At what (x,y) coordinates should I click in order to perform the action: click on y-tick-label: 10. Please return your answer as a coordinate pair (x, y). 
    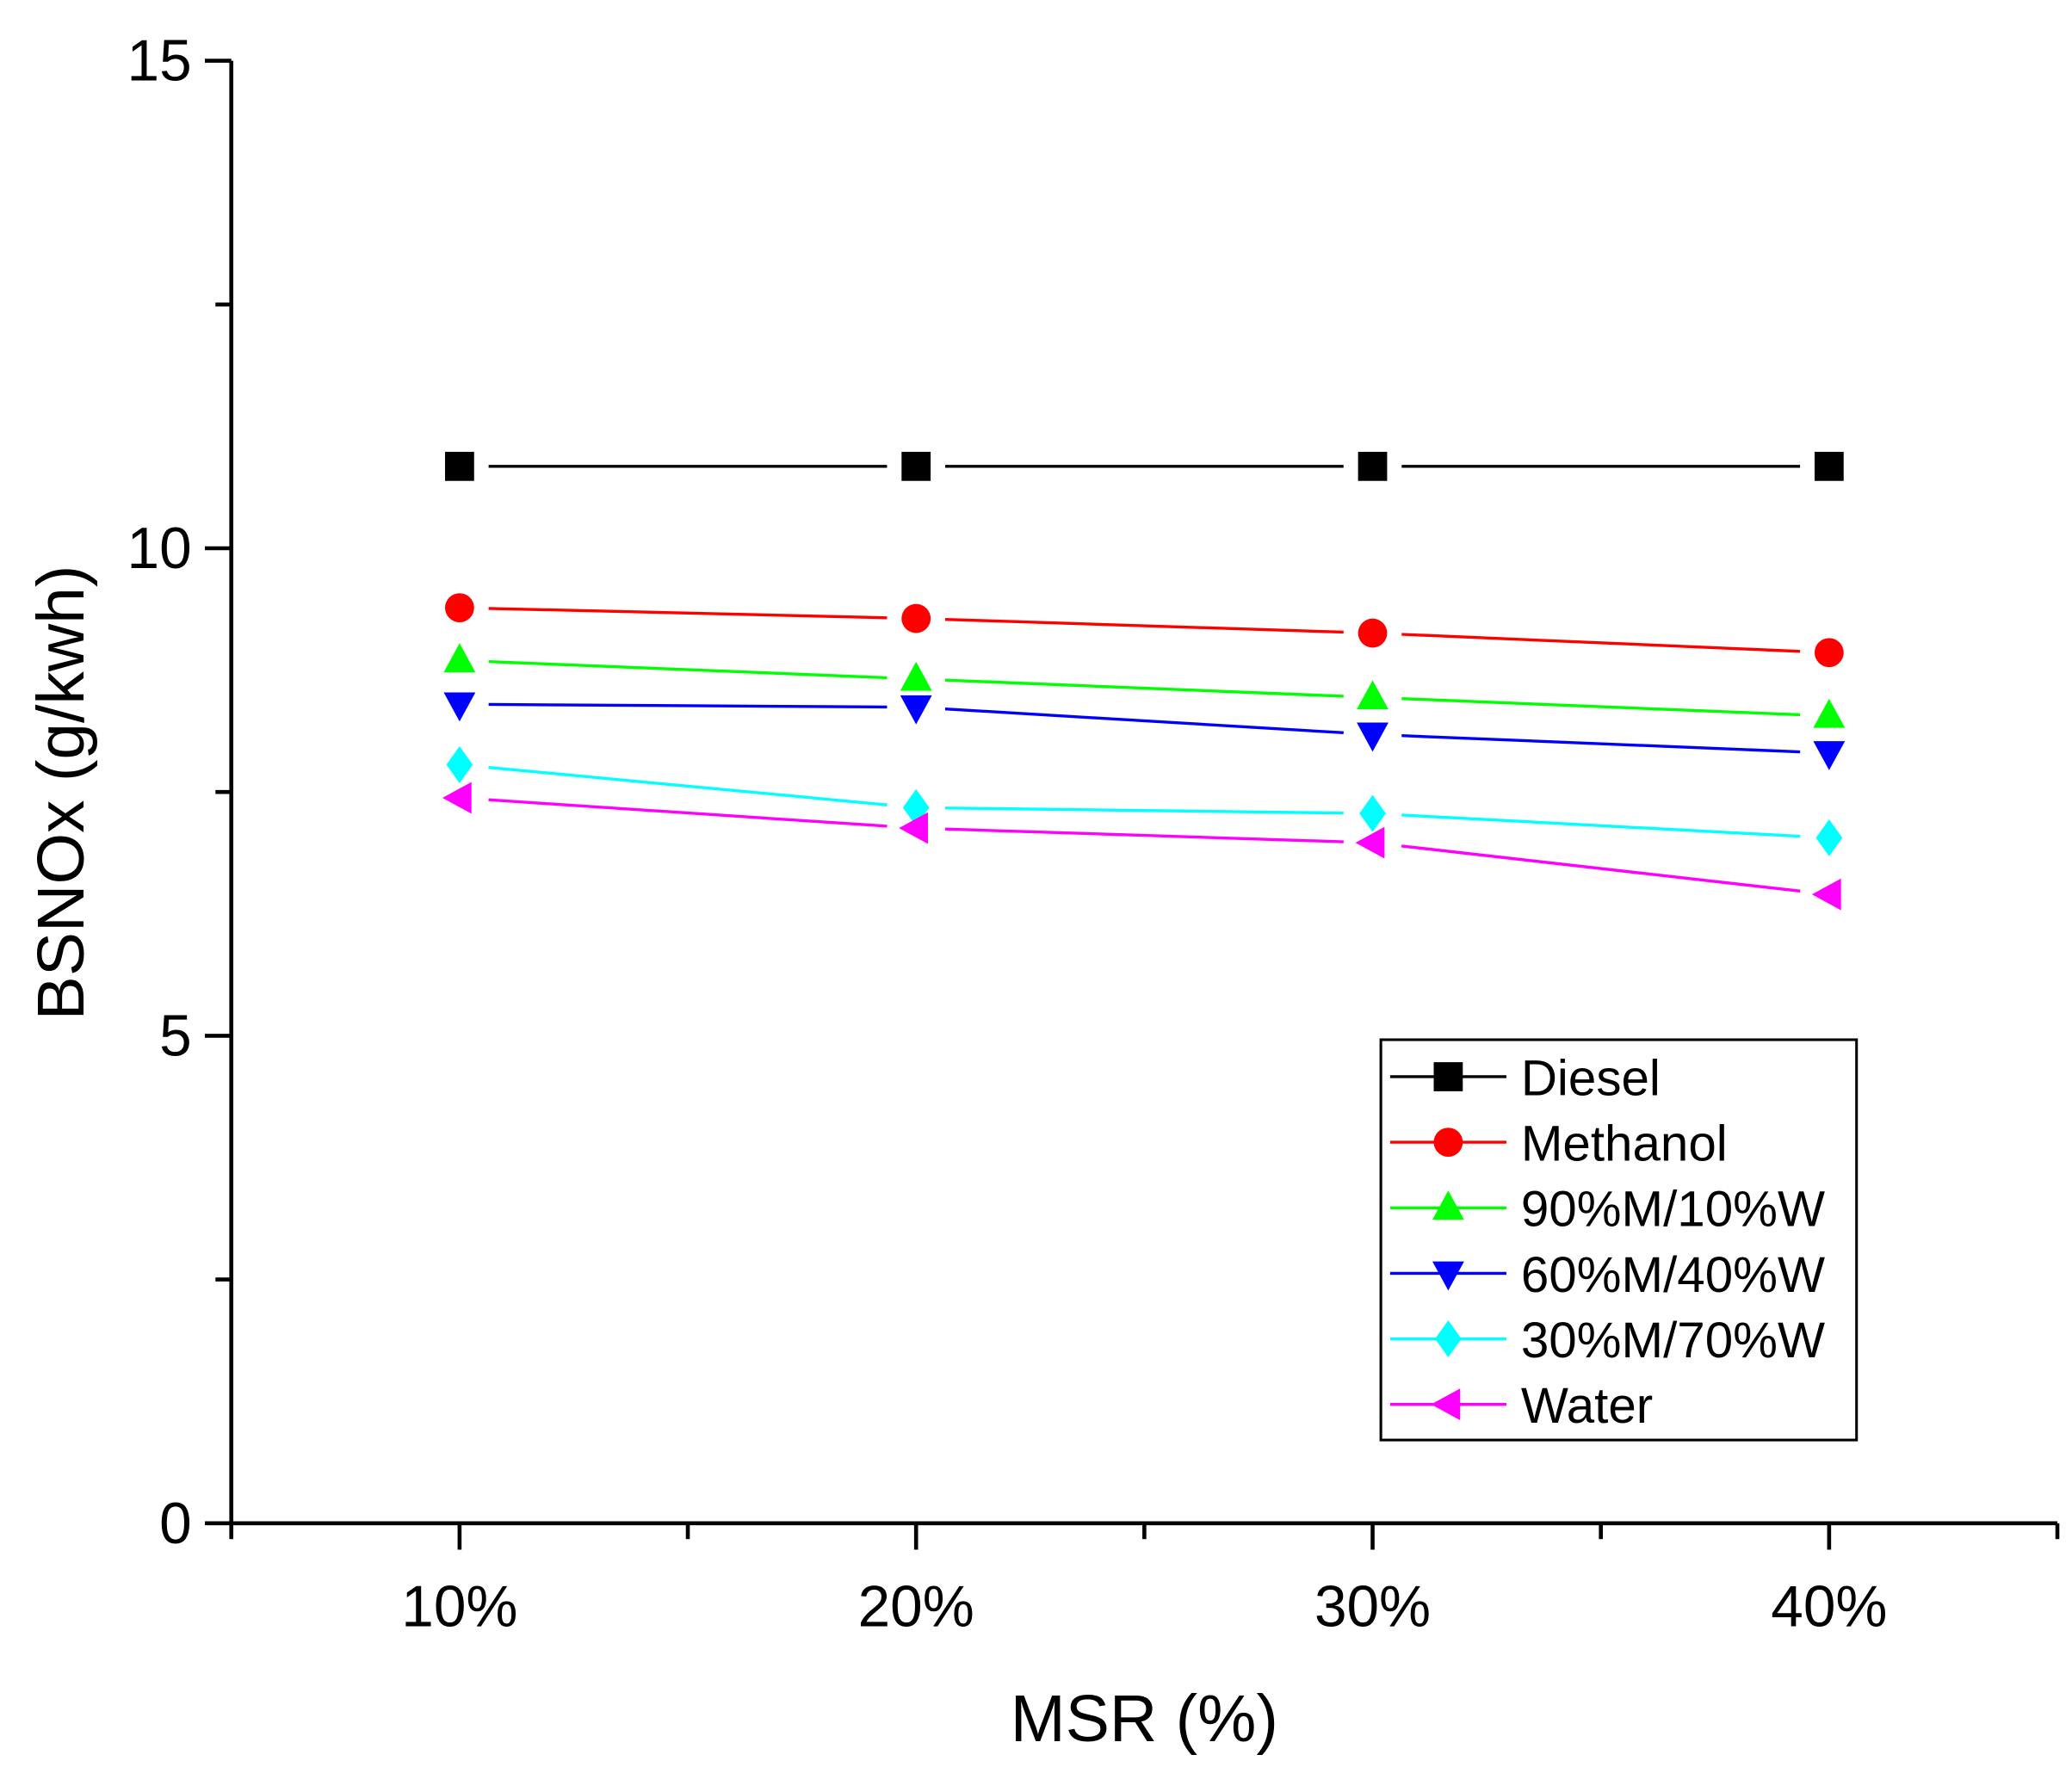
    Looking at the image, I should click on (160, 548).